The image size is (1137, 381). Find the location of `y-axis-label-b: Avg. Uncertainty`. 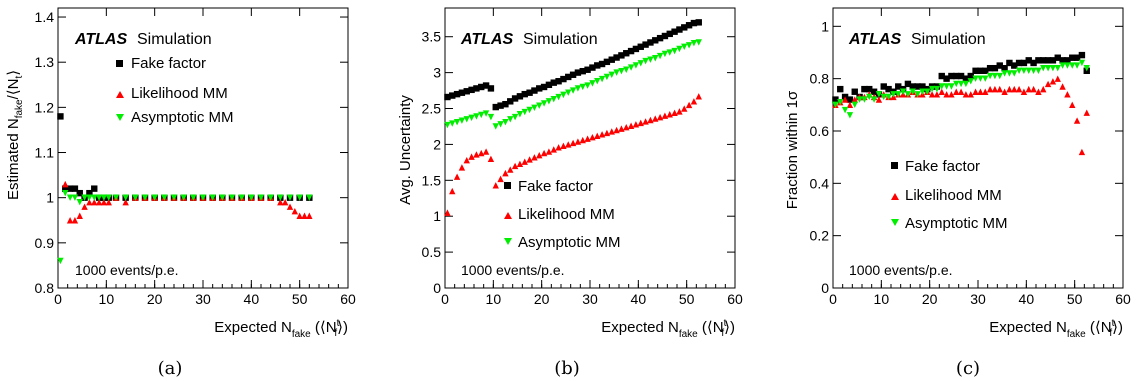

y-axis-label-b: Avg. Uncertainty is located at coordinates (405, 150).